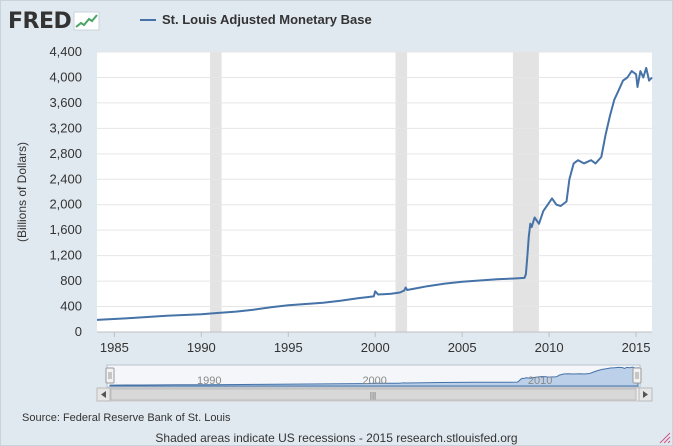 The height and width of the screenshot is (446, 673). What do you see at coordinates (288, 347) in the screenshot?
I see `x-tick-label: 1995` at bounding box center [288, 347].